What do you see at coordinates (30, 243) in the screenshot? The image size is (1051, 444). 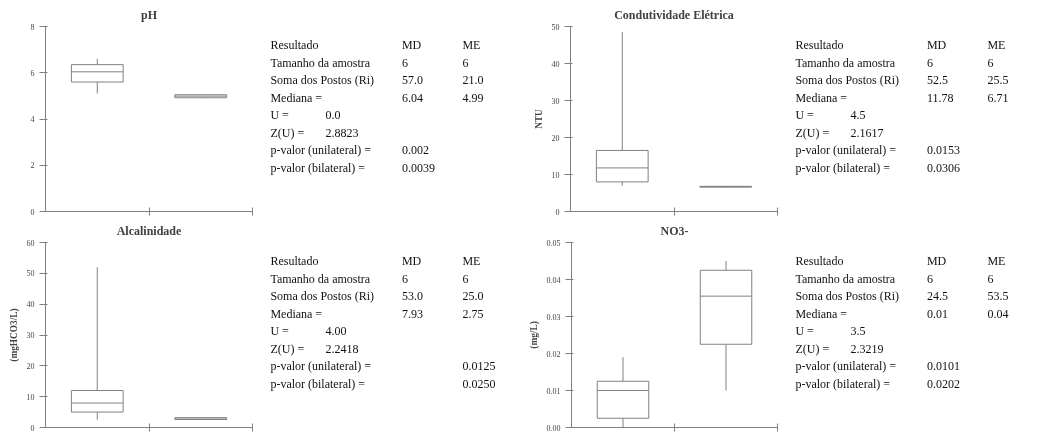 I see `y-tick-label: 60` at bounding box center [30, 243].